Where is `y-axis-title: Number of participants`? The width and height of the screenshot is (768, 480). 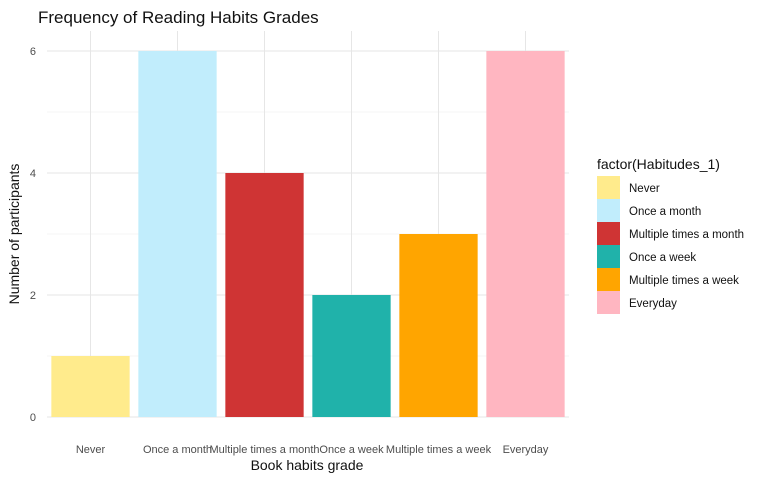
y-axis-title: Number of participants is located at coordinates (14, 234).